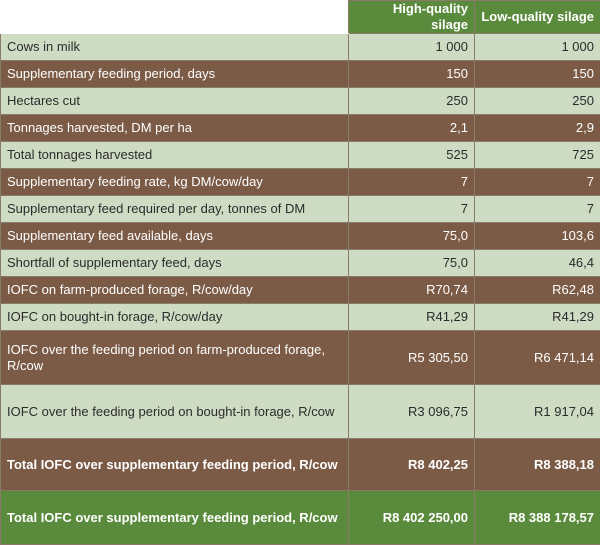 This screenshot has width=600, height=545. I want to click on high-quality-value: R41,29, so click(412, 317).